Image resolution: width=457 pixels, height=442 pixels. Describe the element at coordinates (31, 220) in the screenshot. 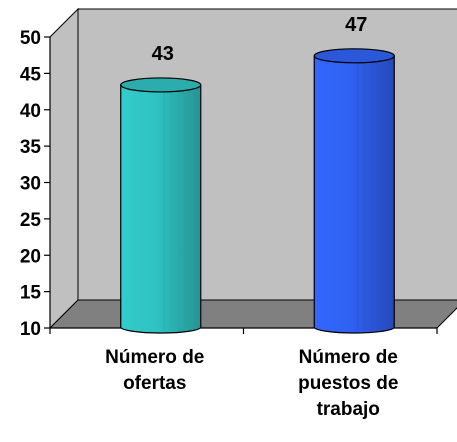

I see `y-tick-label: 25` at that location.